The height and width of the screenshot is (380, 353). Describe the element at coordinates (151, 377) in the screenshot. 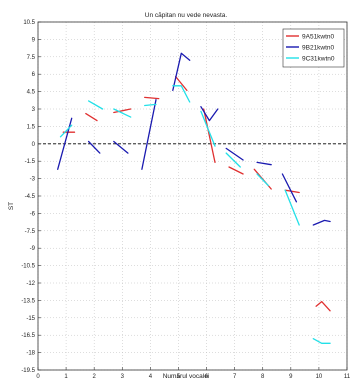

I see `x-tick-label: 4` at that location.